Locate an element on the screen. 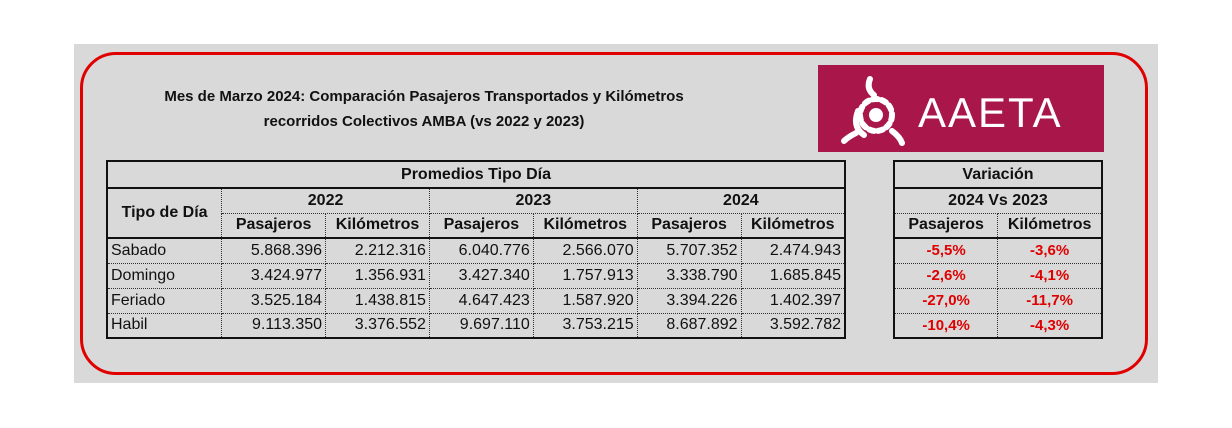  value-cell: 1.685.845 is located at coordinates (793, 275).